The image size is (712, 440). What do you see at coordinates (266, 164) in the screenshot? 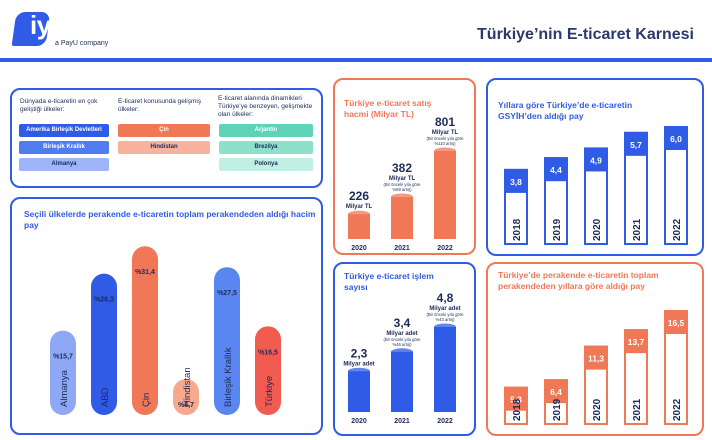
I see `country-pill: Polonya` at bounding box center [266, 164].